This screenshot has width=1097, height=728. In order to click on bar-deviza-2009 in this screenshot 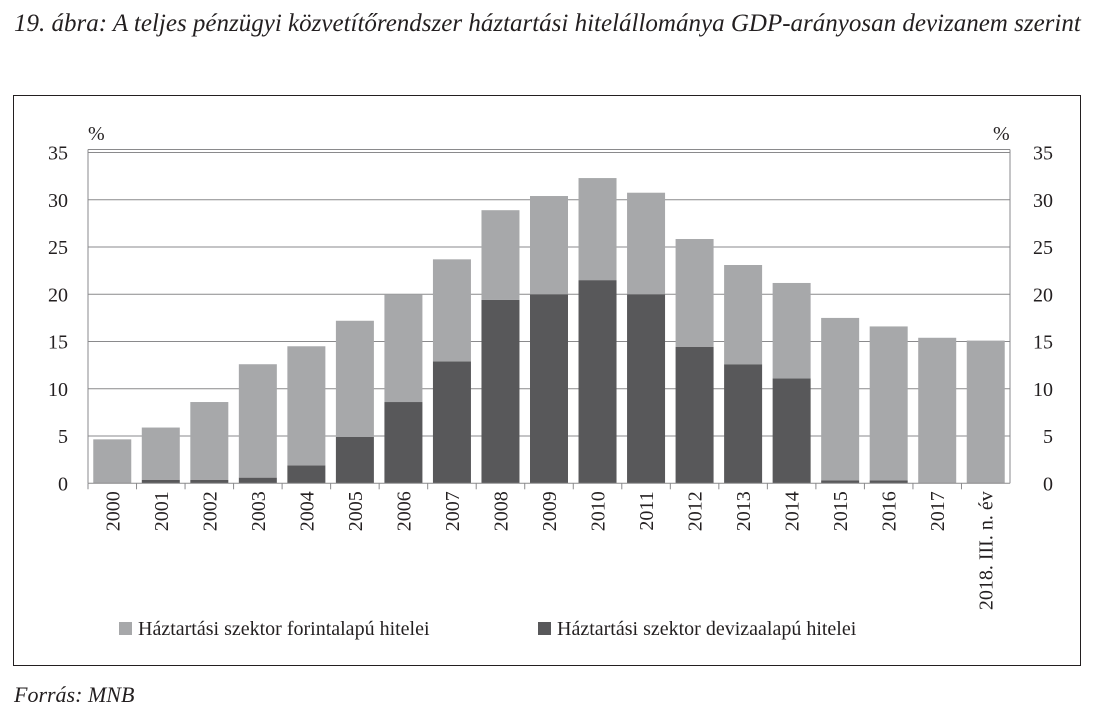, I will do `click(549, 389)`.